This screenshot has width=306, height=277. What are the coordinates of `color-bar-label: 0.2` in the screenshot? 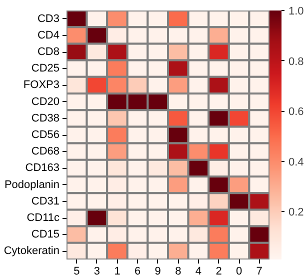 It's located at (296, 212).